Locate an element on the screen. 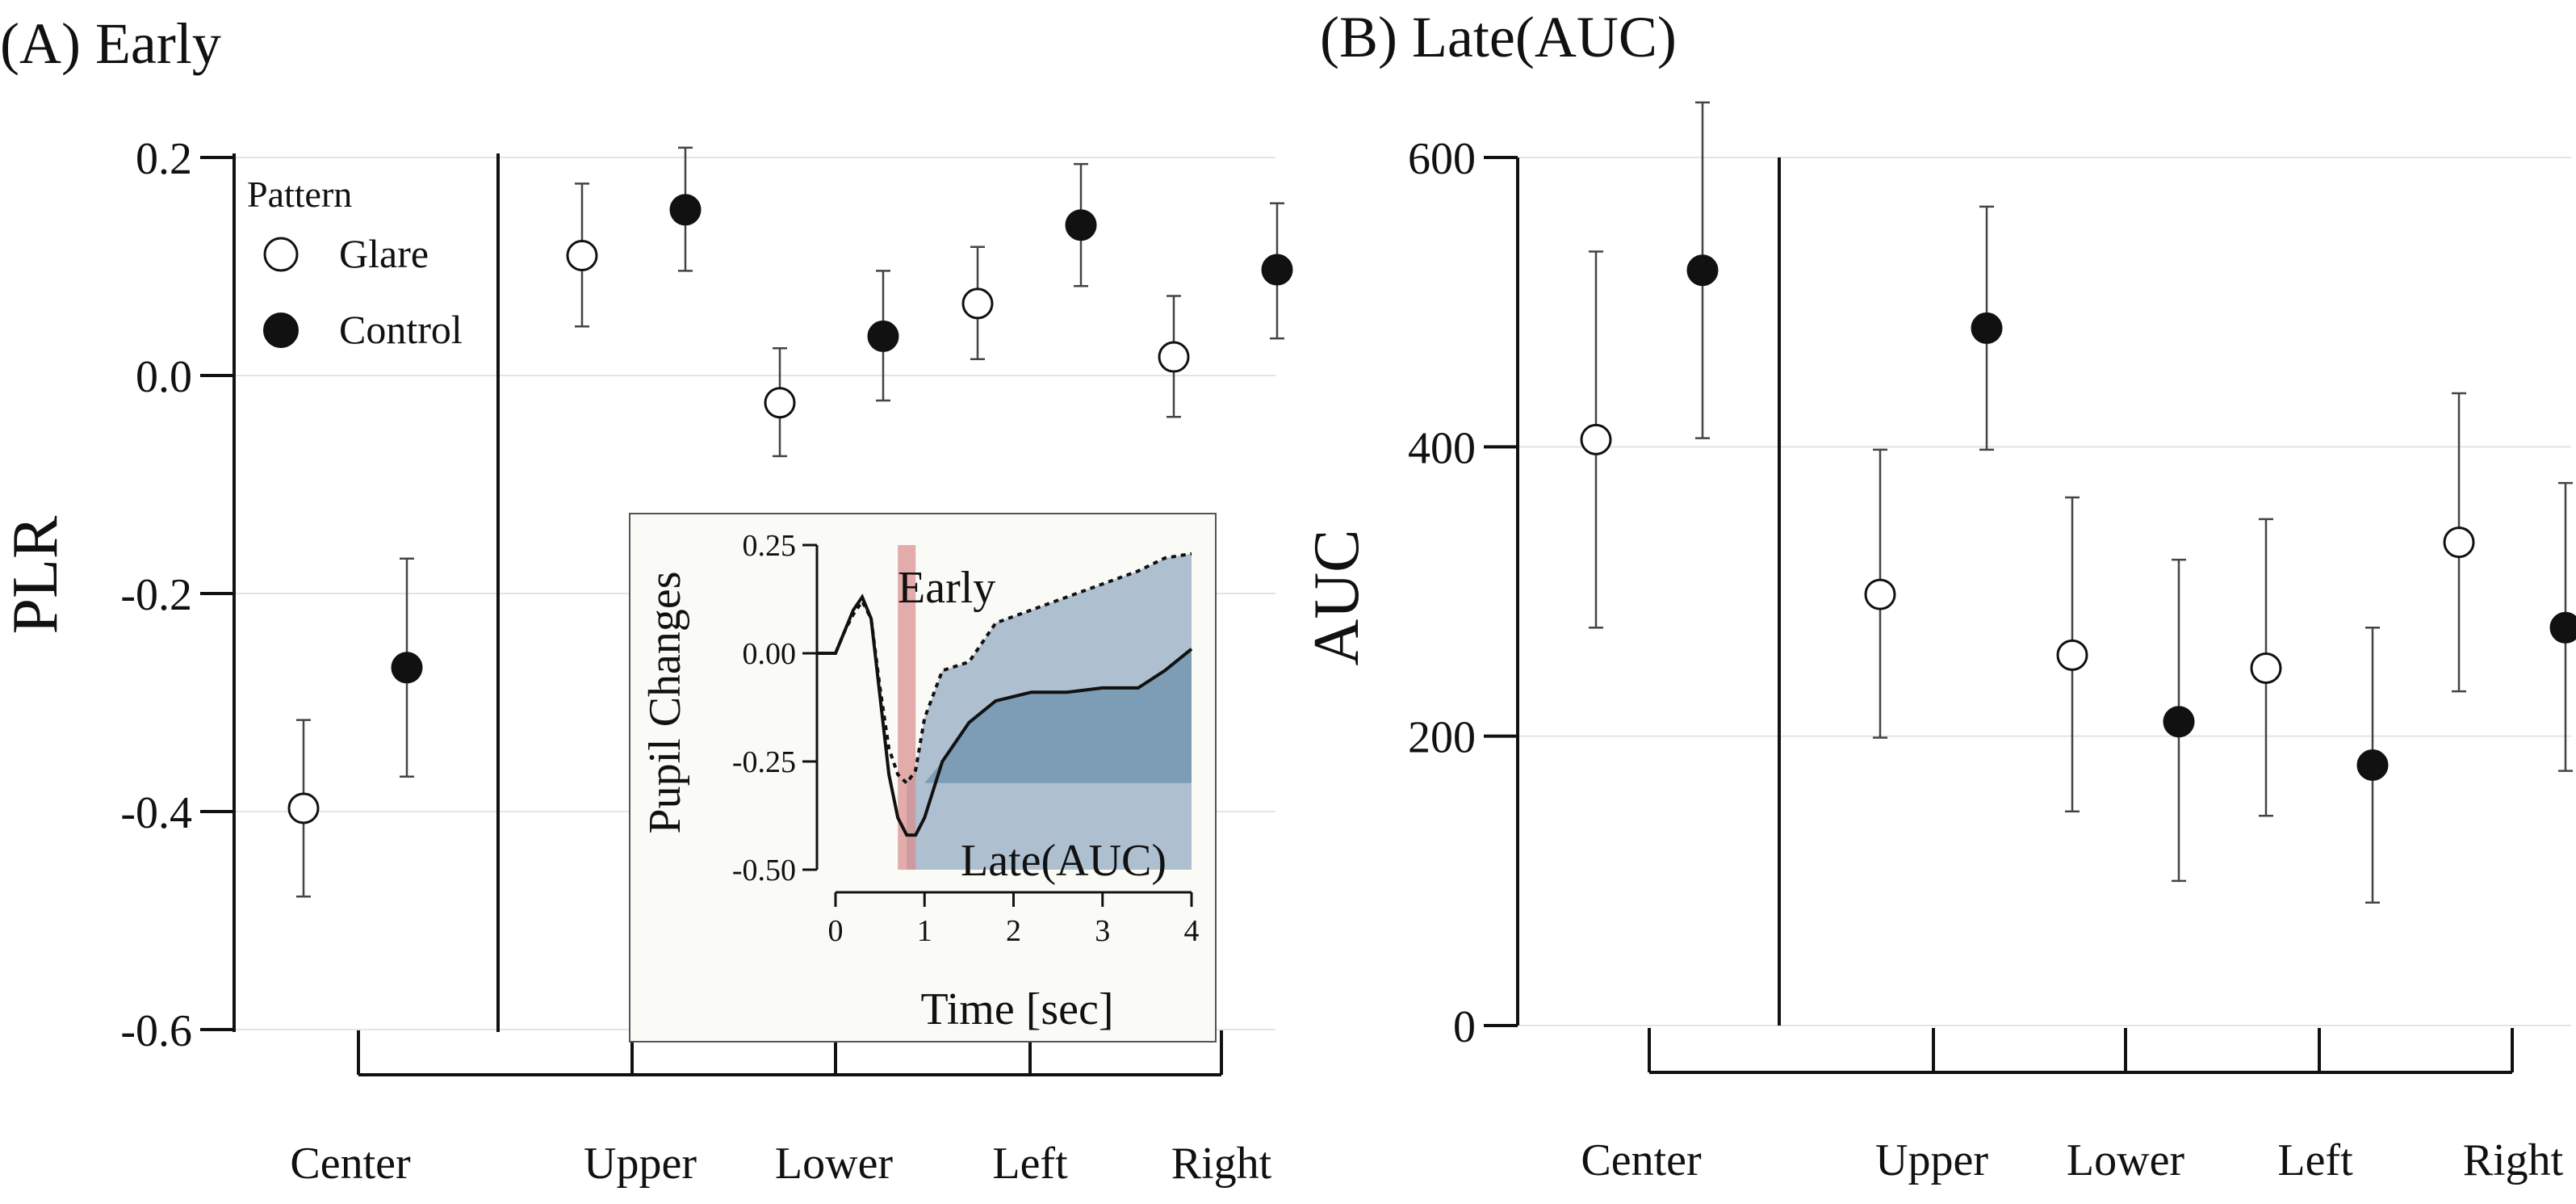 Image resolution: width=2576 pixels, height=1204 pixels. inset-plot: 0.25 0.00 -0.25 -0.50 0 1 2 3 4 is located at coordinates (966, 738).